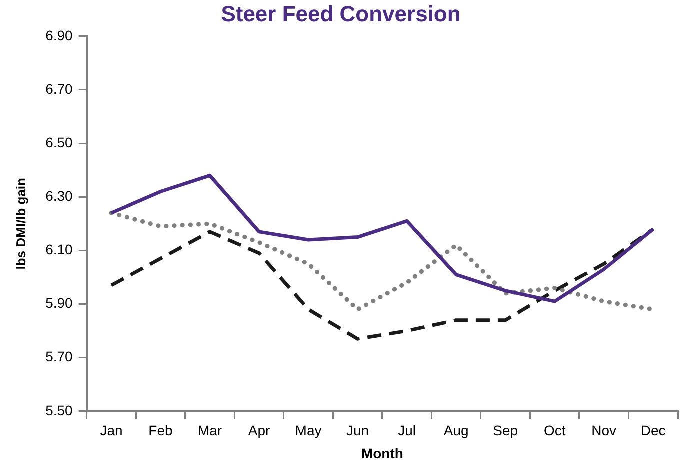 This screenshot has height=467, width=698. Describe the element at coordinates (20, 224) in the screenshot. I see `y-axis-title: lbs DMI/lb gain` at that location.